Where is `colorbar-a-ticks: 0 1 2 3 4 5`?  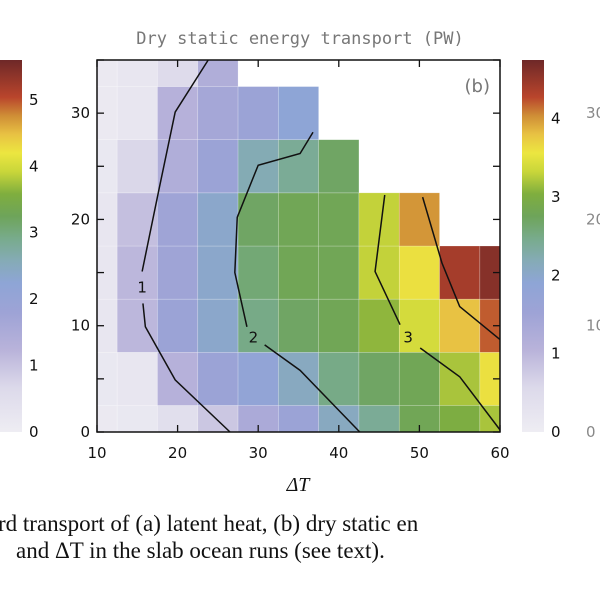 colorbar-a-ticks: 0 1 2 3 4 5 is located at coordinates (34, 266).